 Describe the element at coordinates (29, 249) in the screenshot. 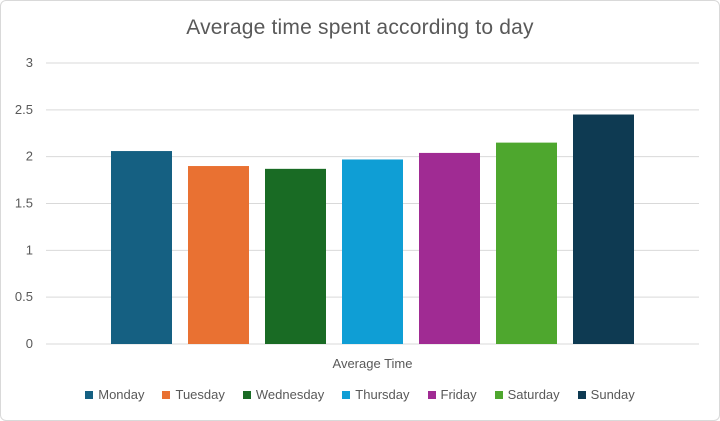

I see `y-tick-label: 1` at that location.